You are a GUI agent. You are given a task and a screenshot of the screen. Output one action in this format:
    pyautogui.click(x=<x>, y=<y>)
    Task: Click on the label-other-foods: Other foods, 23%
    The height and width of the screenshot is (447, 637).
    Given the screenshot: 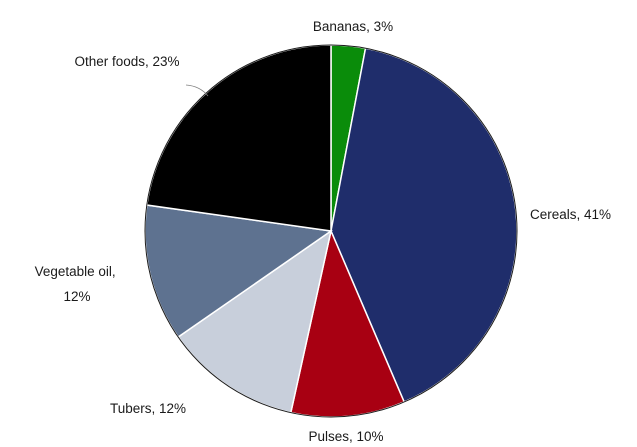 What is the action you would take?
    pyautogui.click(x=126, y=61)
    